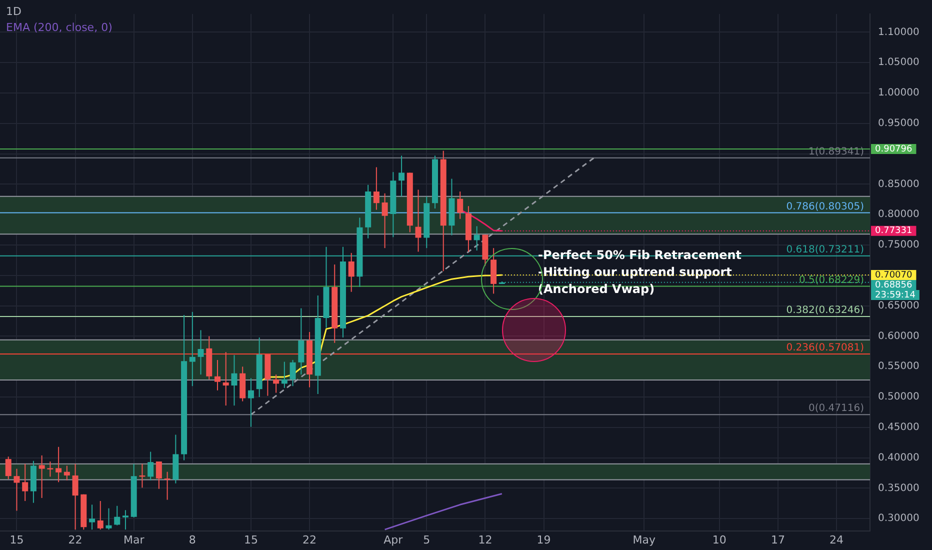  Describe the element at coordinates (899, 184) in the screenshot. I see `y-tick-label: 0.85000` at that location.